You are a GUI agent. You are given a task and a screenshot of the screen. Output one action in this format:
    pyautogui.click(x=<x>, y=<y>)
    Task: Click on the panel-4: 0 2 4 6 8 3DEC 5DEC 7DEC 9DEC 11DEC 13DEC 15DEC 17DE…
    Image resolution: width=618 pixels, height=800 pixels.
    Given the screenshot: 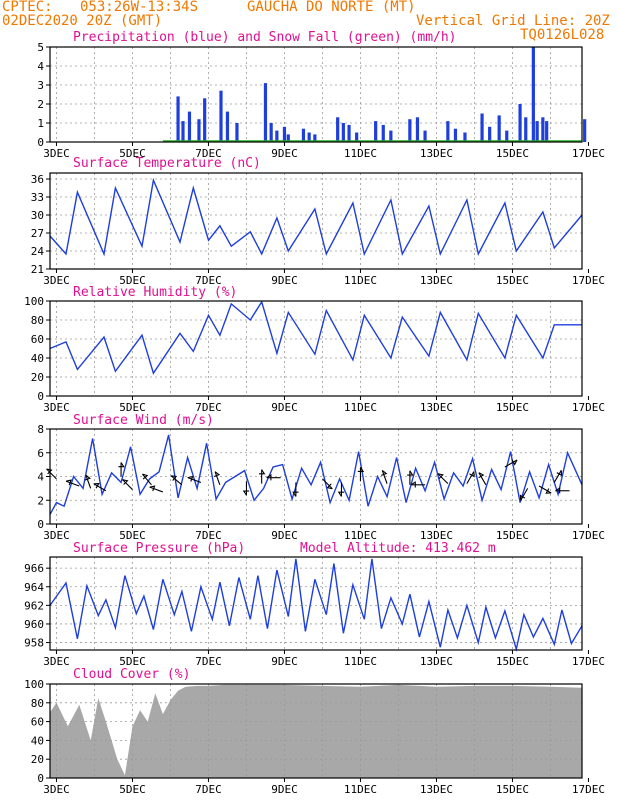 What is the action you would take?
    pyautogui.click(x=321, y=482)
    